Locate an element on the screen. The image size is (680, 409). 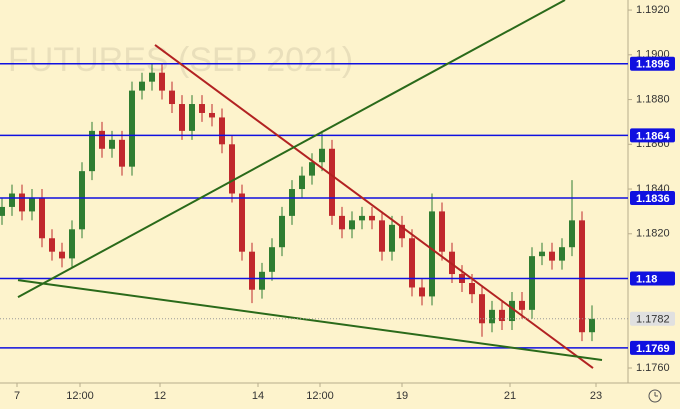
last-price-box is located at coordinates (652, 318).